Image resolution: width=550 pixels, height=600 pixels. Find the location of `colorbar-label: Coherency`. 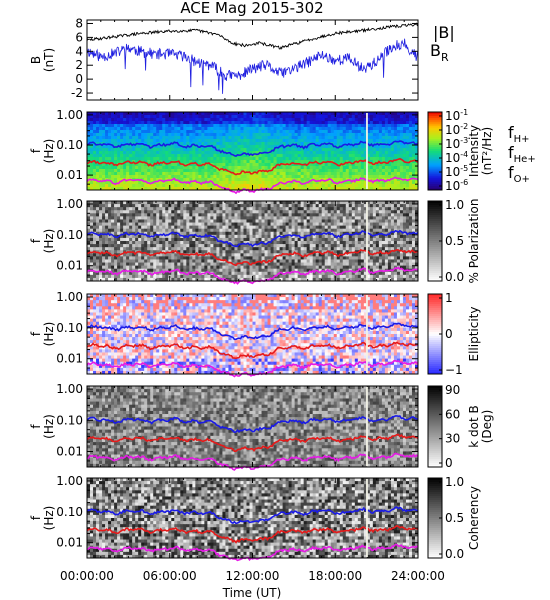

colorbar-label: Coherency is located at coordinates (474, 518).